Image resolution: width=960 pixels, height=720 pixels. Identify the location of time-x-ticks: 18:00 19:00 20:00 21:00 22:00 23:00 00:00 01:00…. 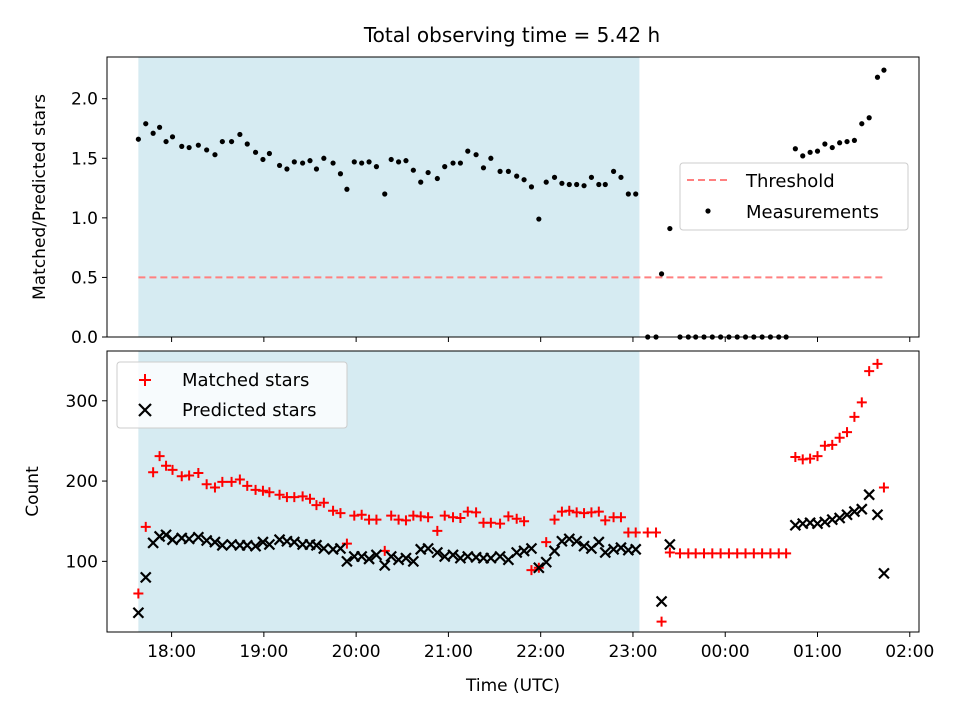
(540, 647).